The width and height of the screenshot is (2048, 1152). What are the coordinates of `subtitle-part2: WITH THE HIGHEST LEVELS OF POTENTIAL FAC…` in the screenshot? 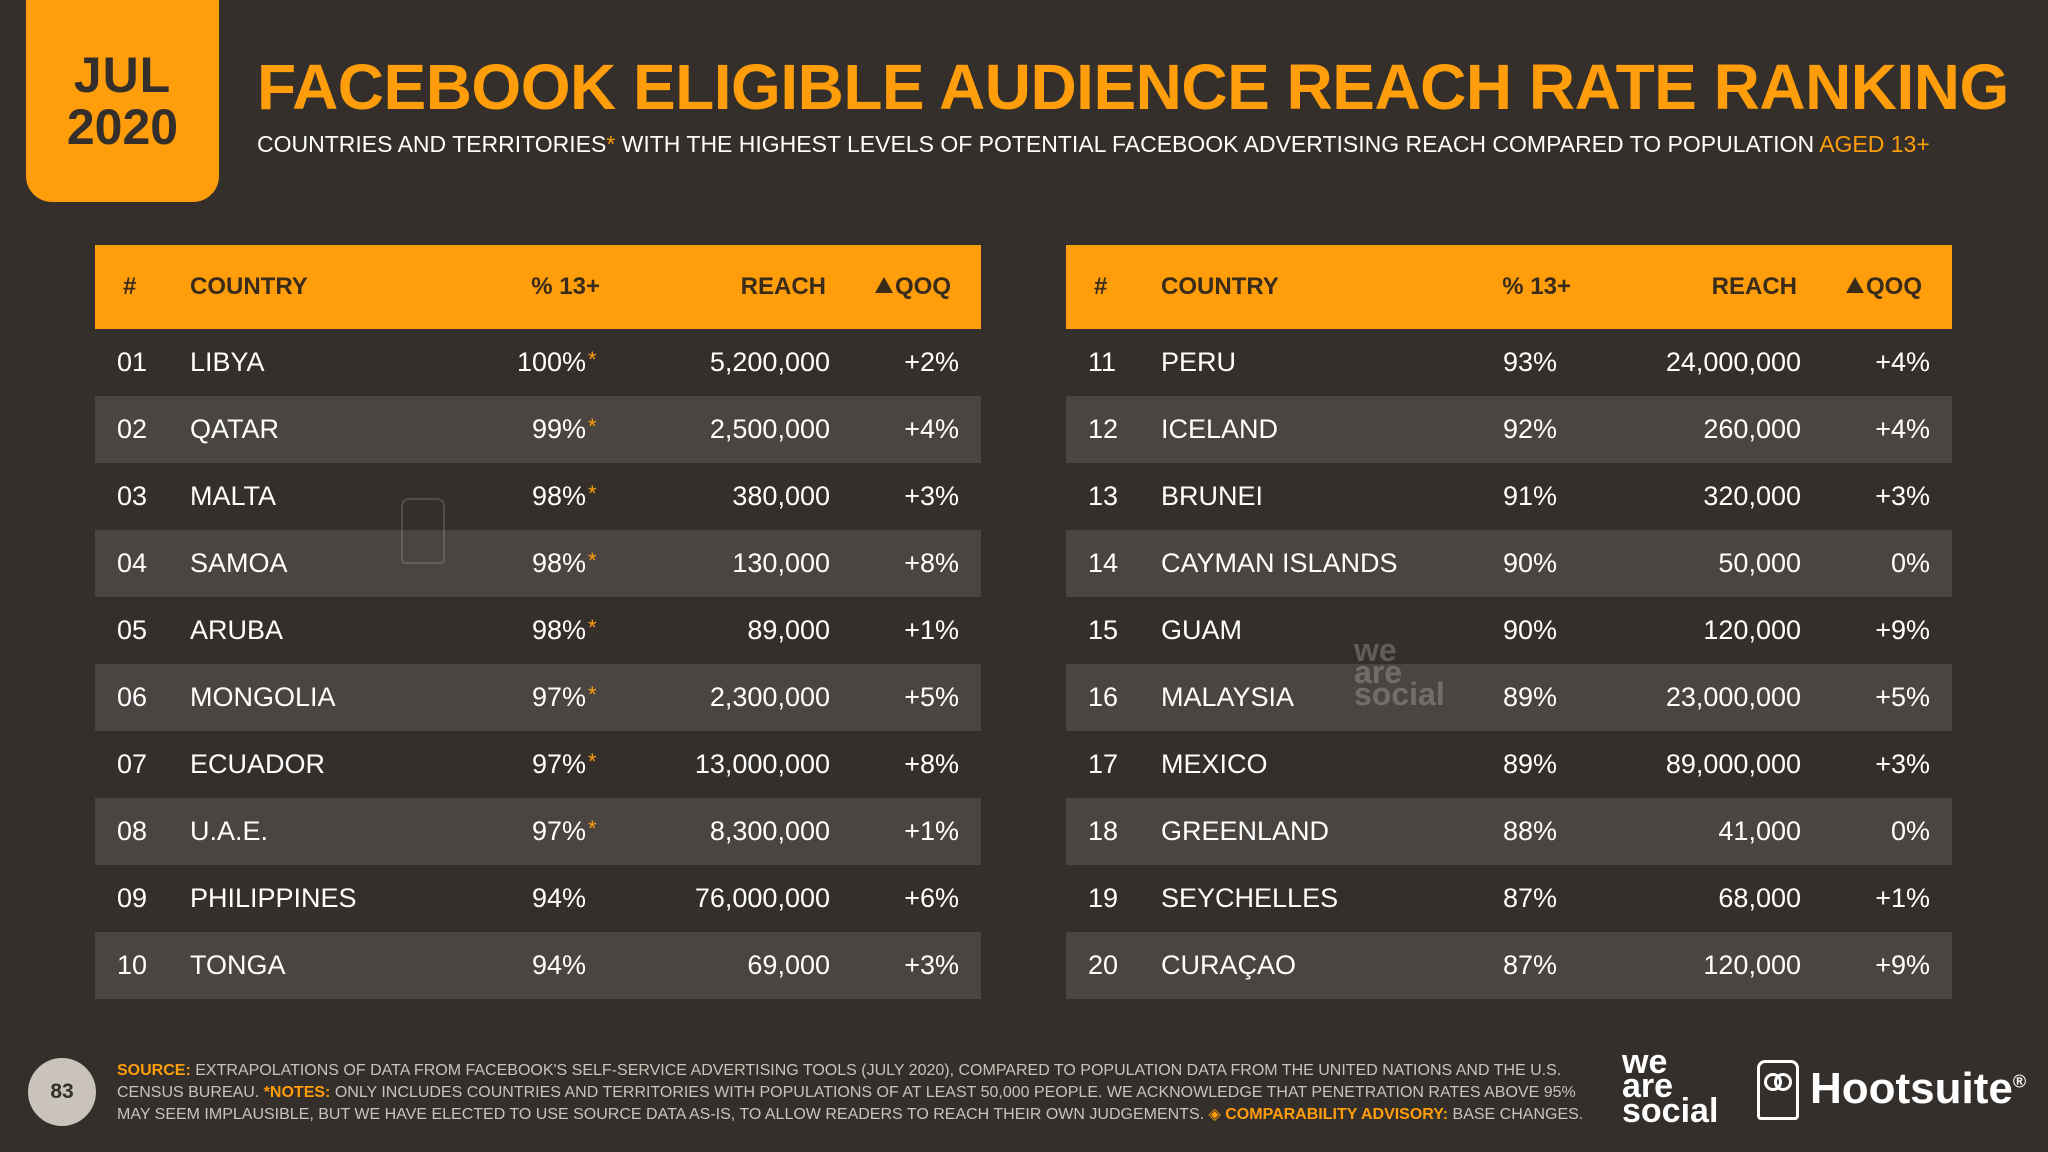 It's located at (1217, 144).